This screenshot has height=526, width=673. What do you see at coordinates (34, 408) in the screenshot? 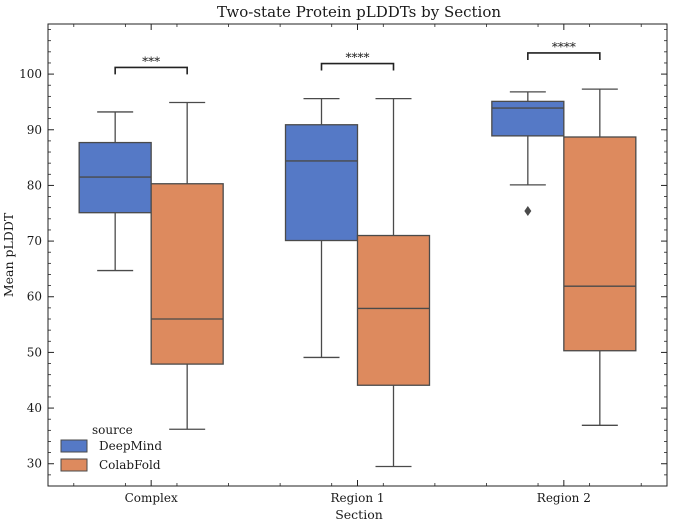
I see `y-tick-label: 40` at bounding box center [34, 408].